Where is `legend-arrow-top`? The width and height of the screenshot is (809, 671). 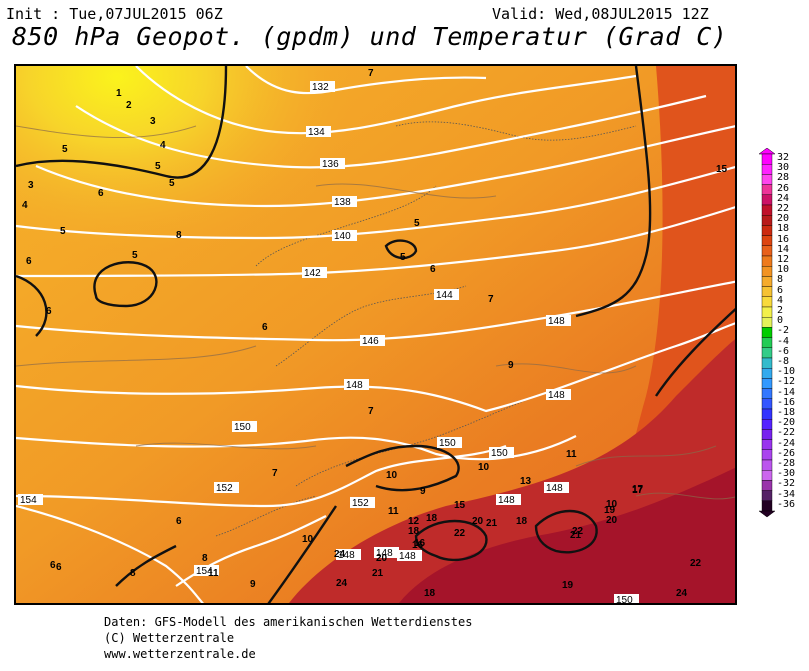
legend-arrow-top is located at coordinates (767, 151).